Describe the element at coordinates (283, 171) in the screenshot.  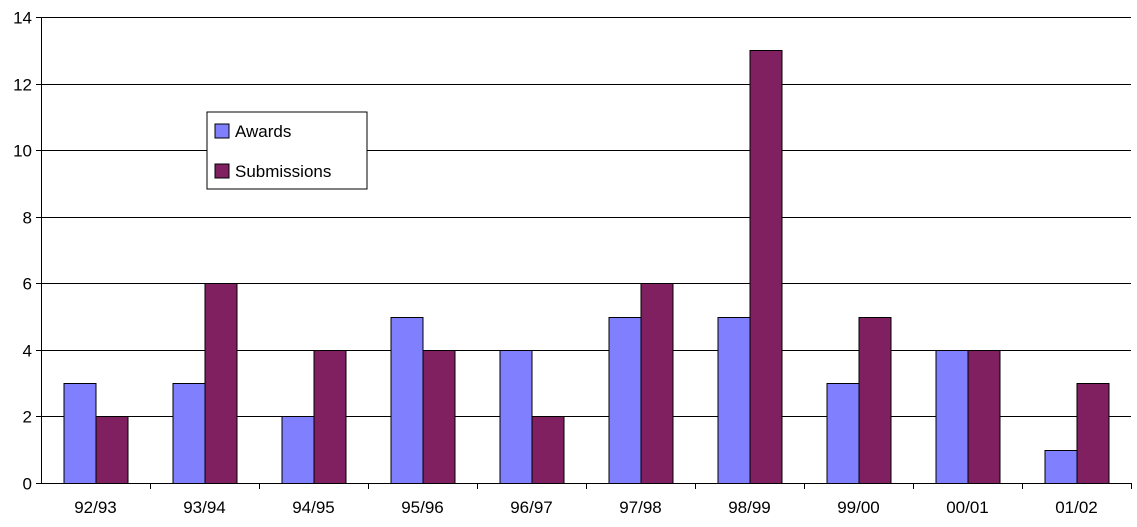
I see `legend-label-submissions: Submissions` at that location.